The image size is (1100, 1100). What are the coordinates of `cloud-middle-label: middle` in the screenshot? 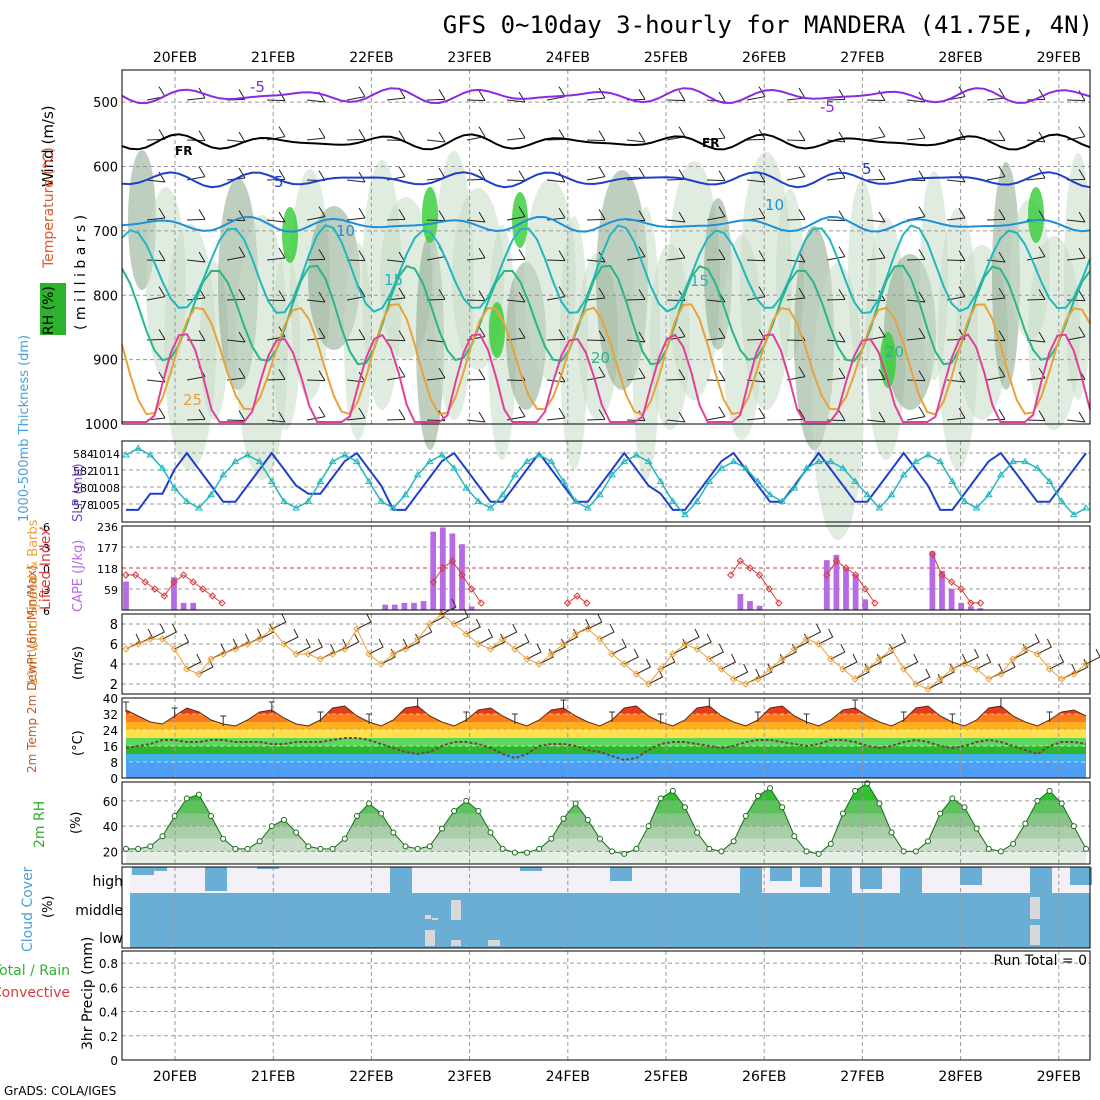 It's located at (99, 911).